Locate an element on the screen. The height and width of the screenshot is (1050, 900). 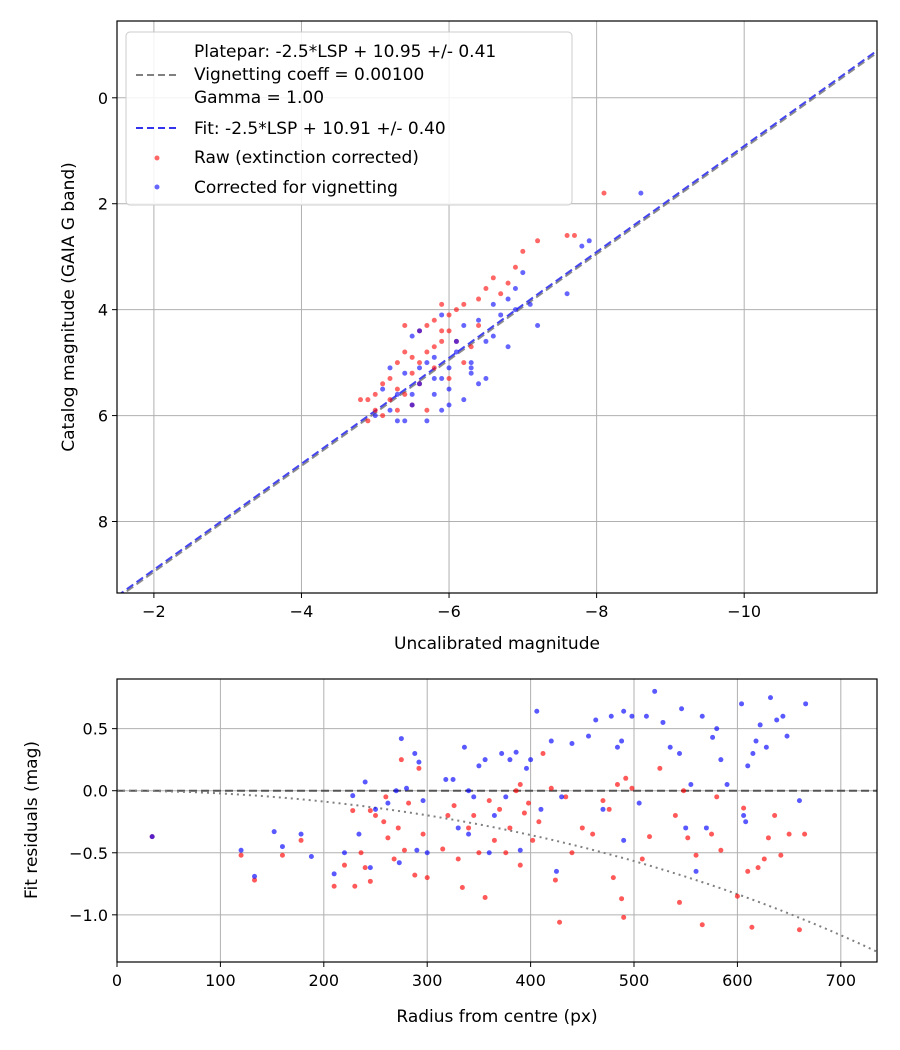
legend-box is located at coordinates (349, 118).